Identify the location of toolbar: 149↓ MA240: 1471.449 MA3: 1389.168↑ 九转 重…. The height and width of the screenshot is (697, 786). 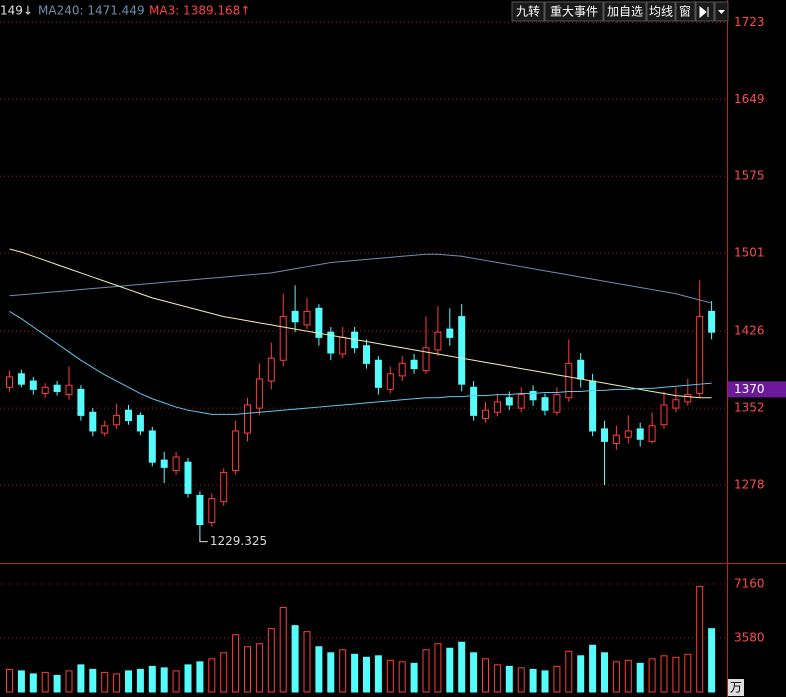
(364, 11).